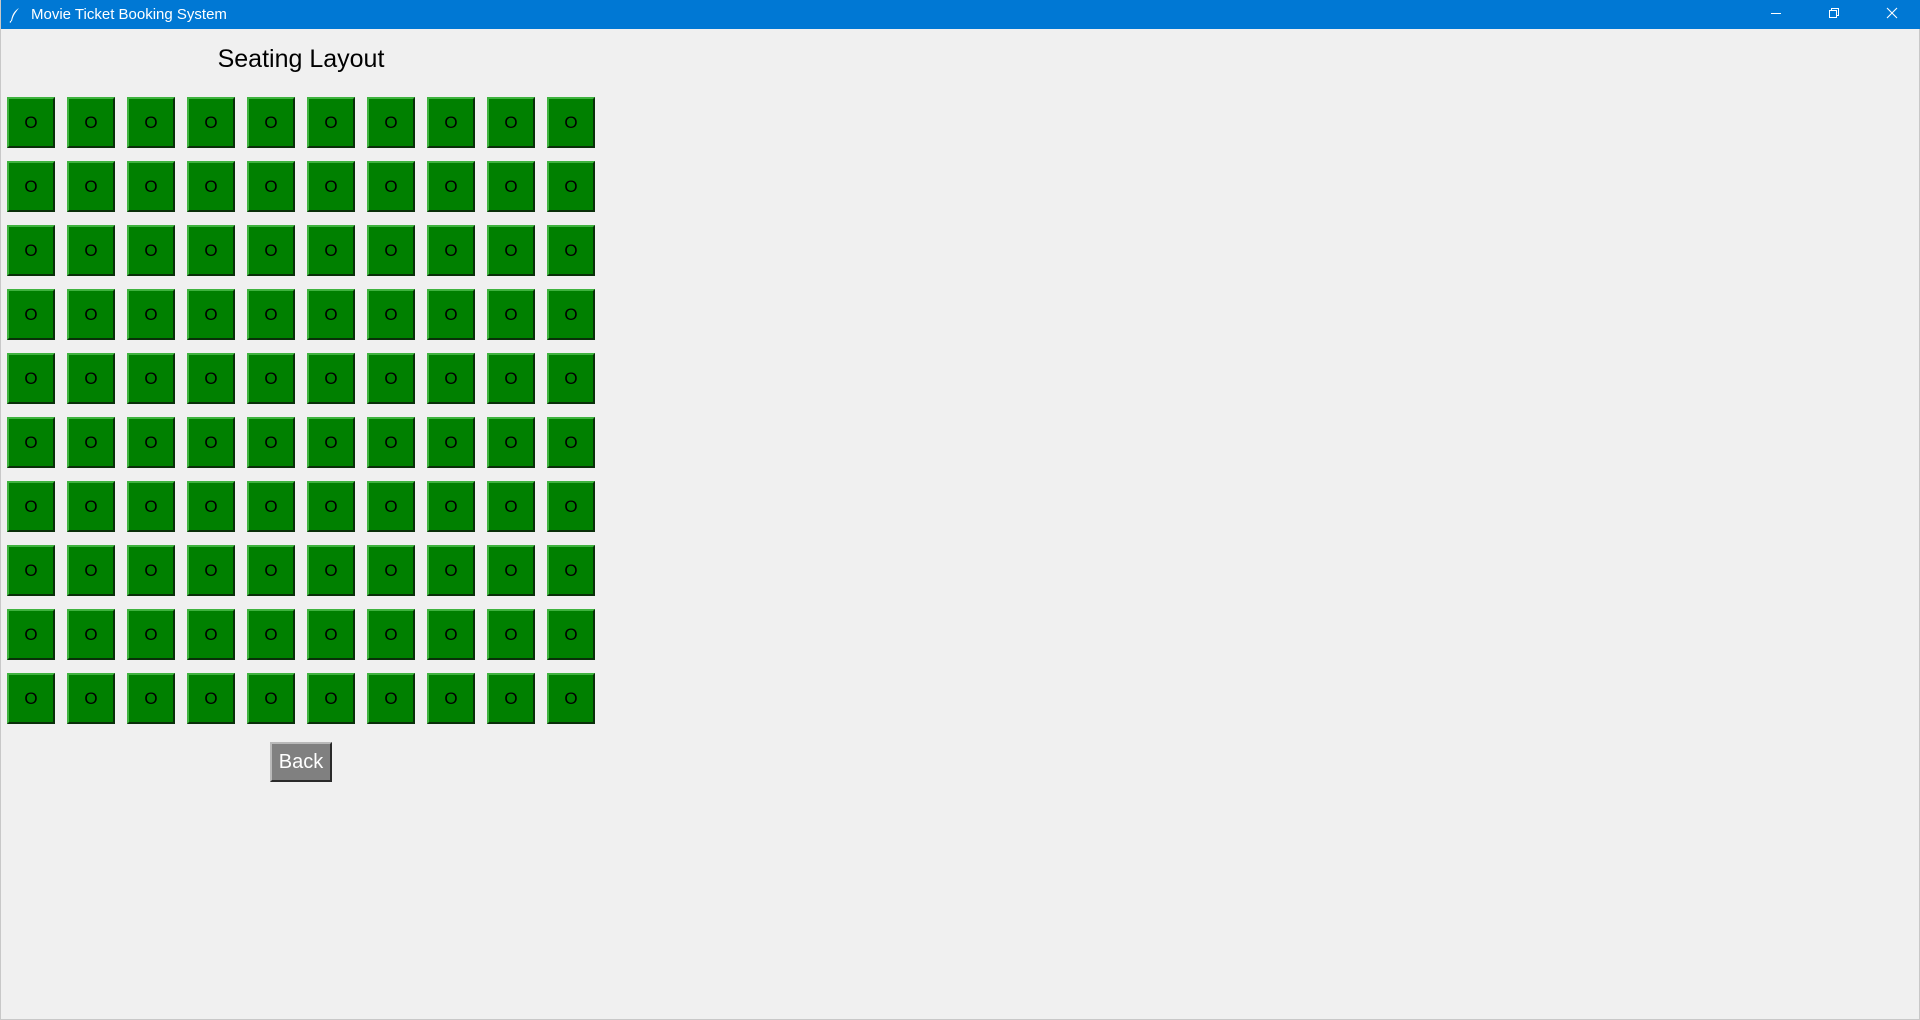 This screenshot has width=1920, height=1020. Describe the element at coordinates (1891, 14) in the screenshot. I see `close-button` at that location.